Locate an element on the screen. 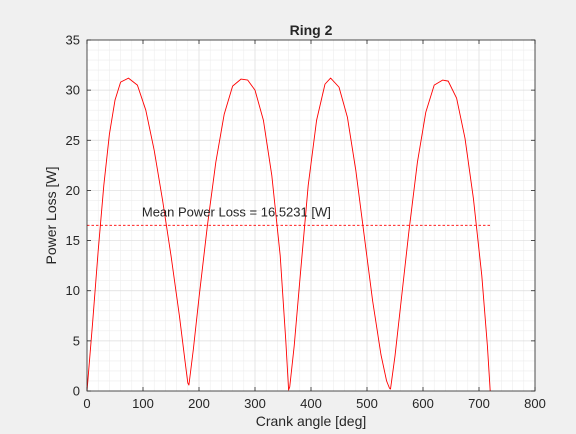 The image size is (576, 434). annotation-layer: Mean Power Loss = 16.5231 [W] is located at coordinates (236, 212).